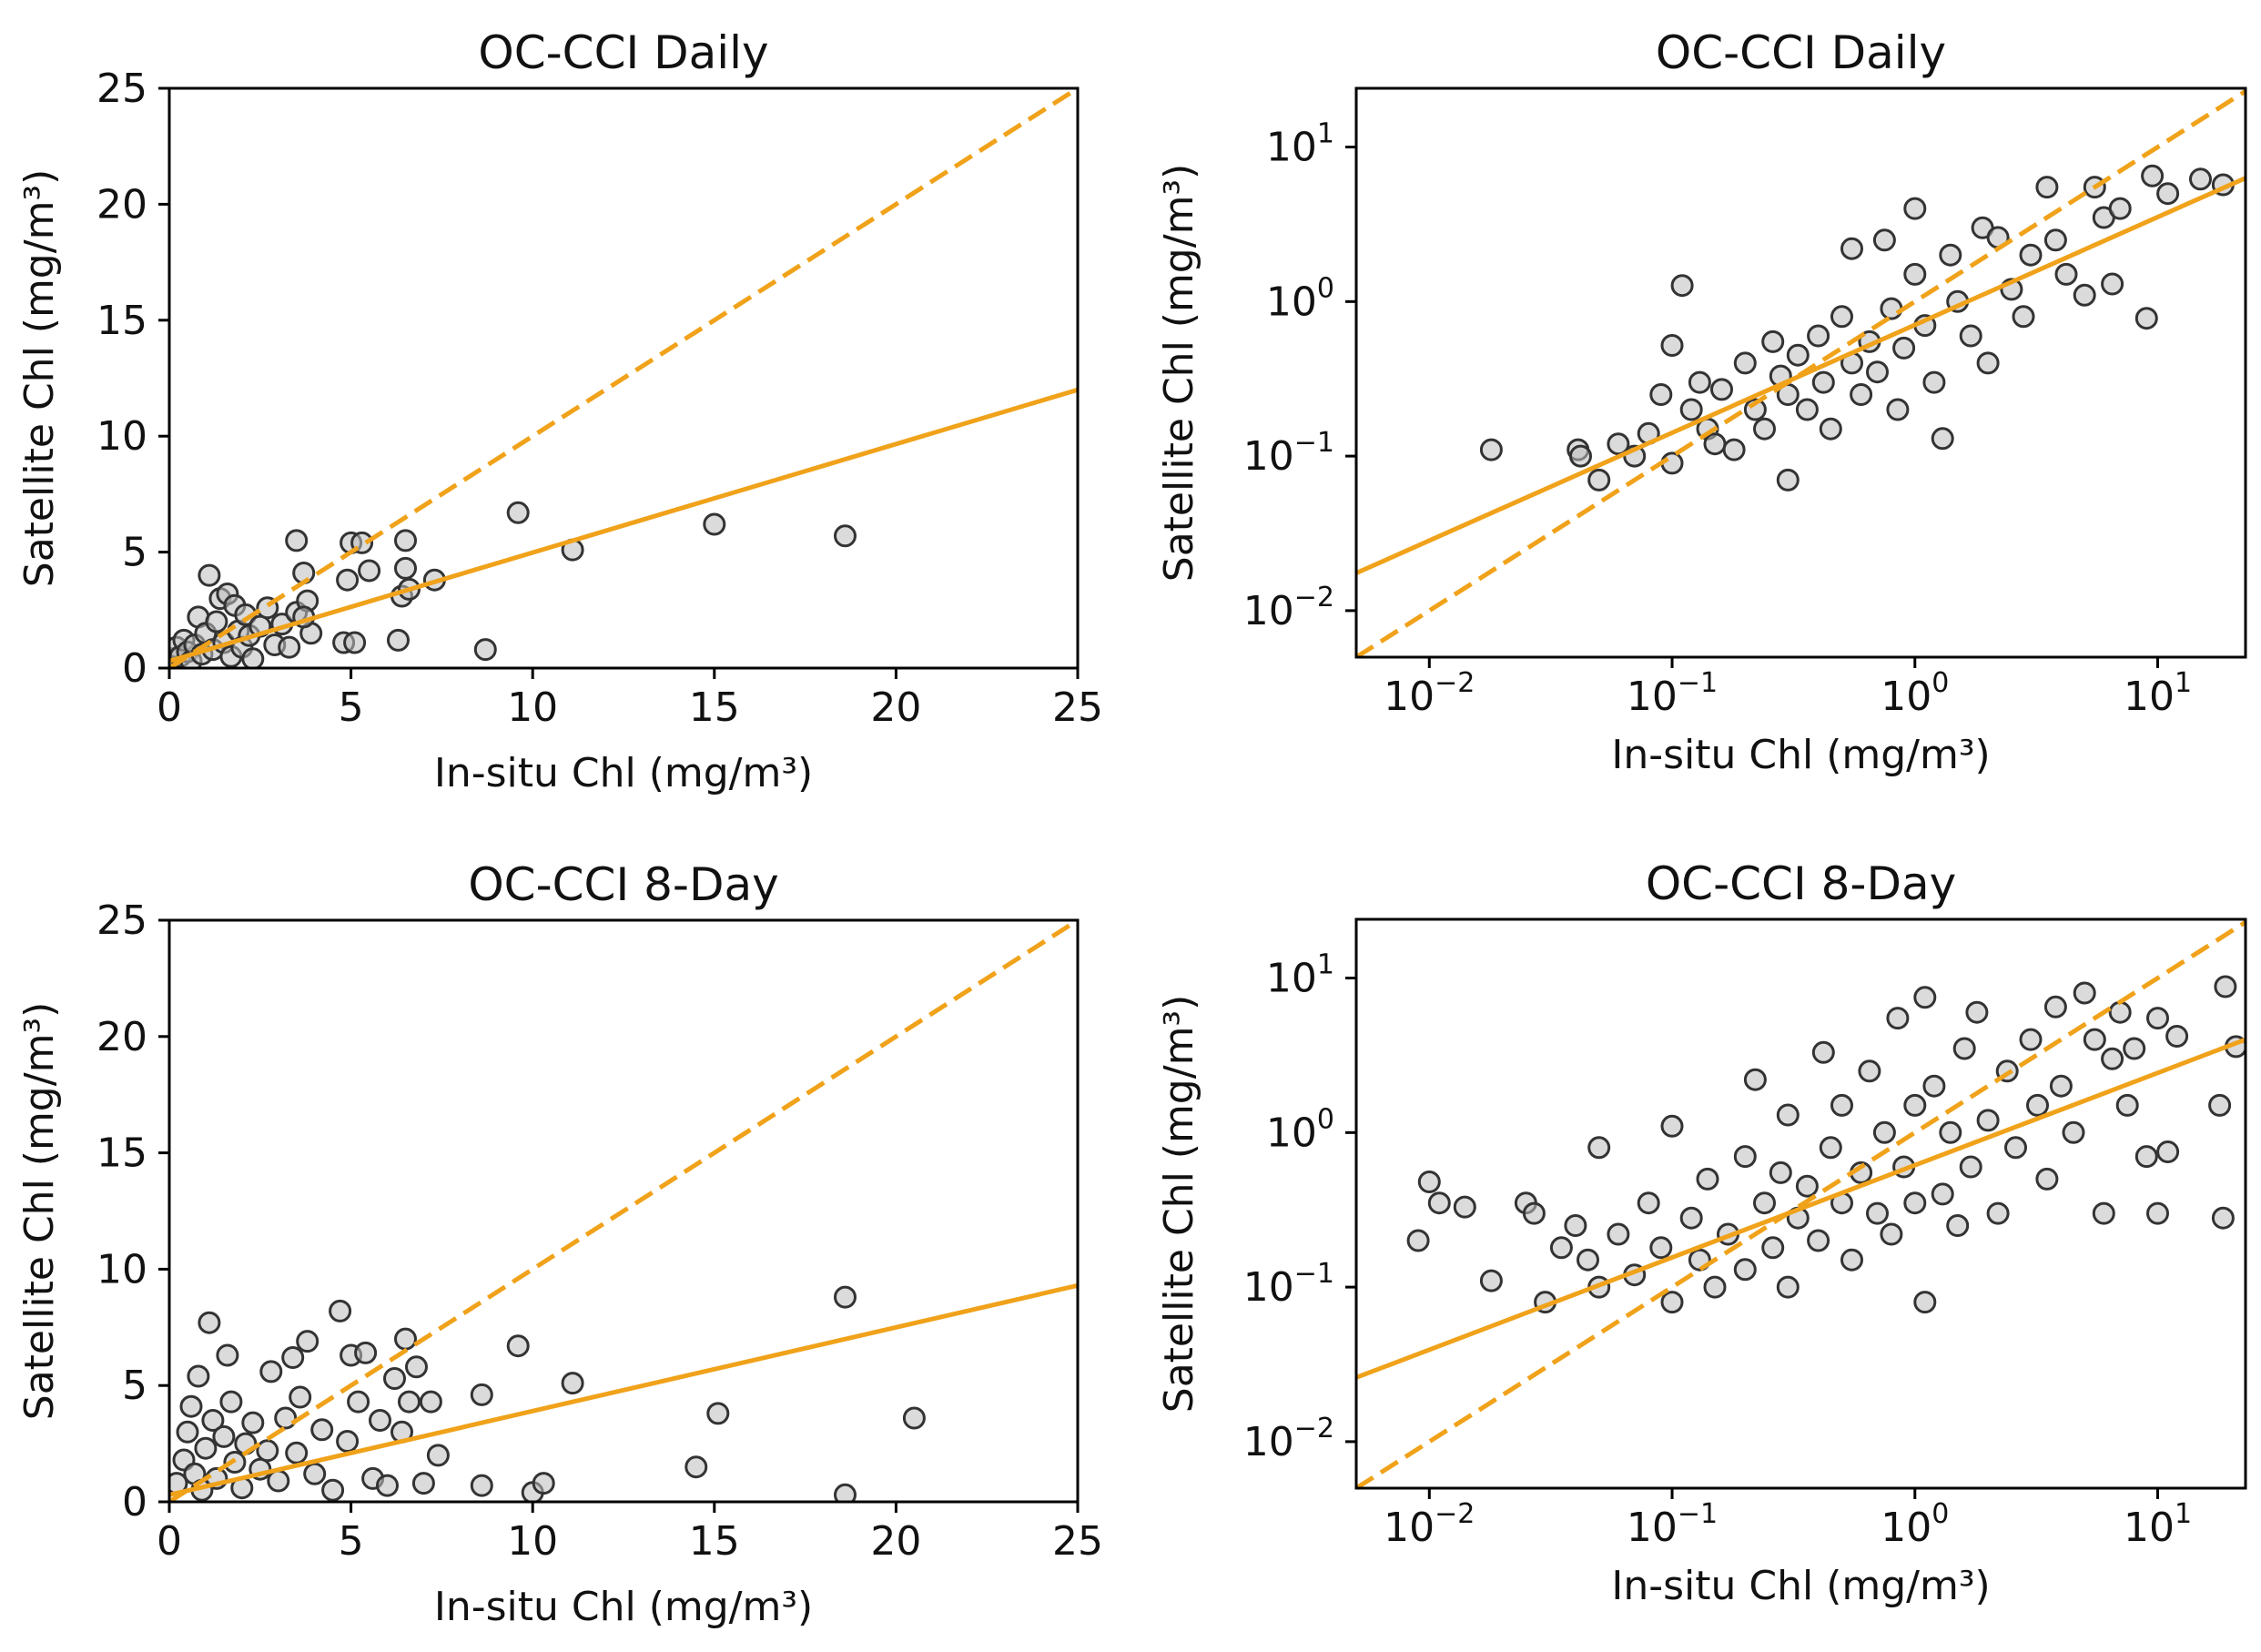 Image resolution: width=2261 pixels, height=1652 pixels. I want to click on x-tick-label: 10¹, so click(2158, 694).